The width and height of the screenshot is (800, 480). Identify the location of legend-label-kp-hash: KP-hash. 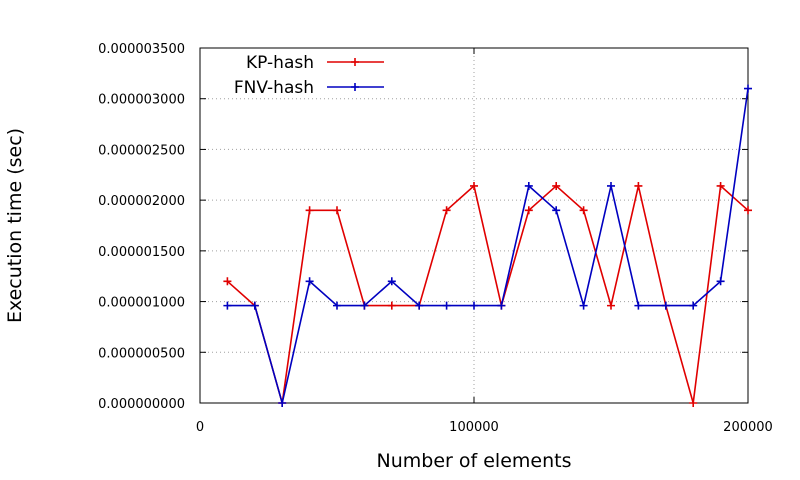
(280, 63).